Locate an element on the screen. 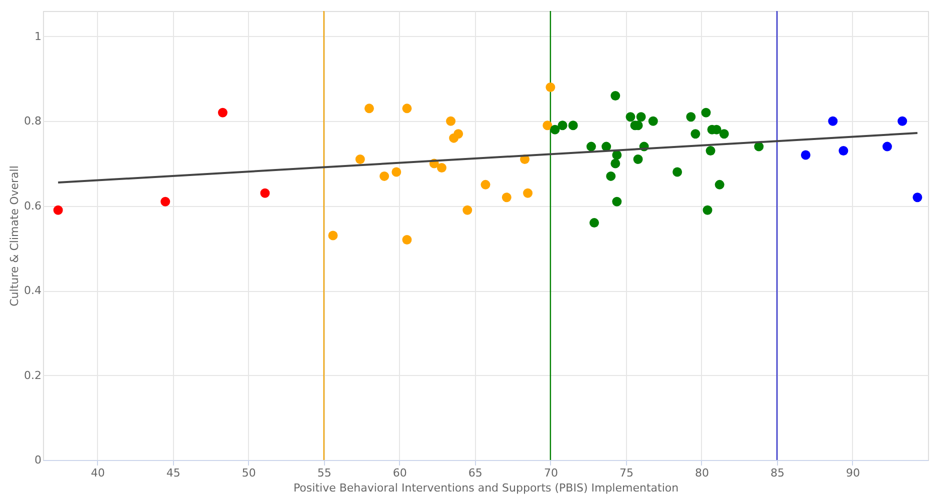  x-tick-label: 55 is located at coordinates (324, 473).